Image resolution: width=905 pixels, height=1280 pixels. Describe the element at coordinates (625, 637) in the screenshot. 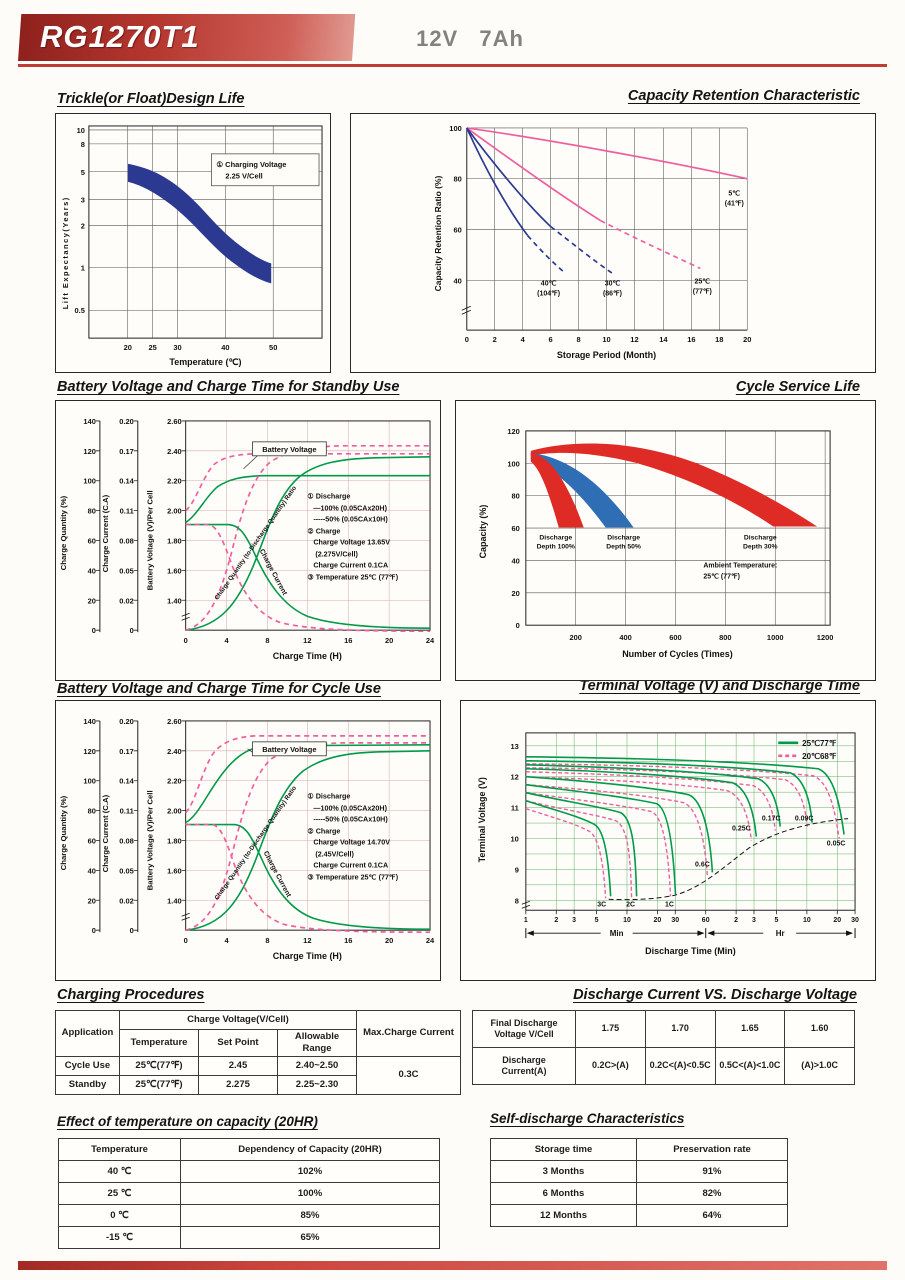

I see `svg-text: 400` at that location.